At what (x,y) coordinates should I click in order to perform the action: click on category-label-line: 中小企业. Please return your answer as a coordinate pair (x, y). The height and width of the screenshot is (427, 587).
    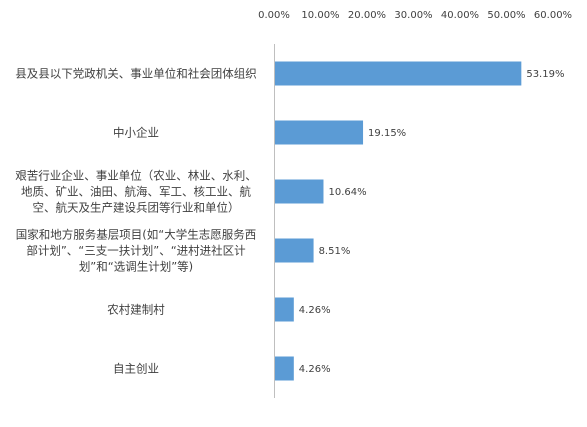
    Looking at the image, I should click on (136, 133).